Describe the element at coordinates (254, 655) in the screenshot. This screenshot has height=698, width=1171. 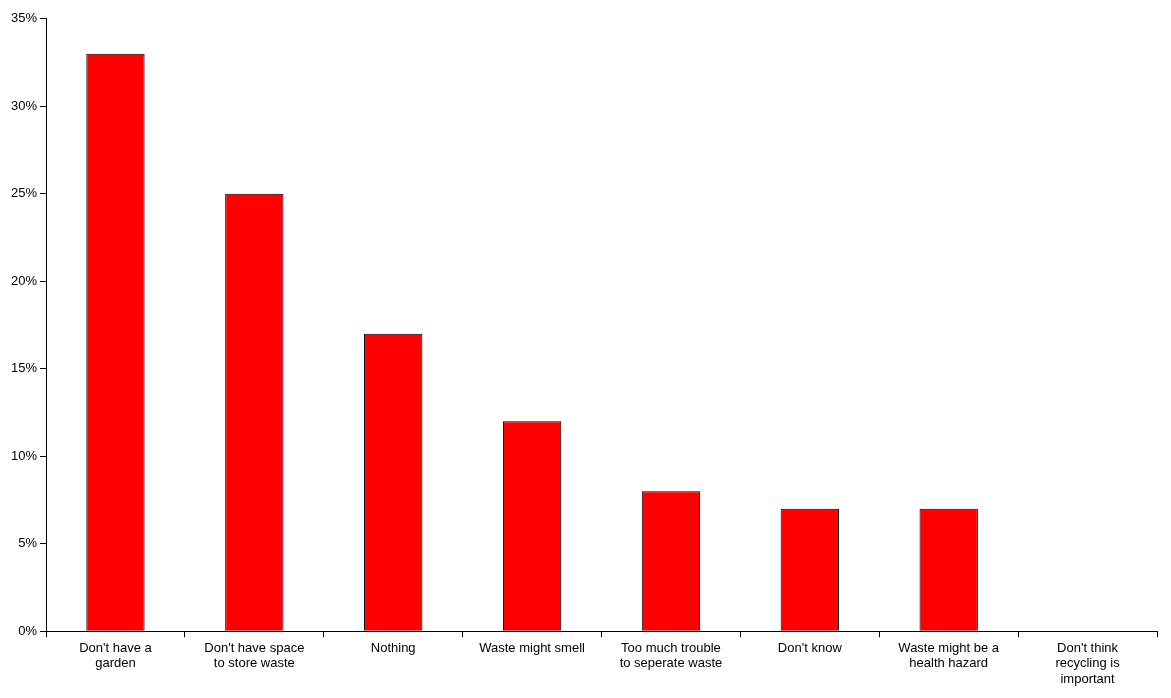
I see `x-tick-label: Don't have space to store waste` at that location.